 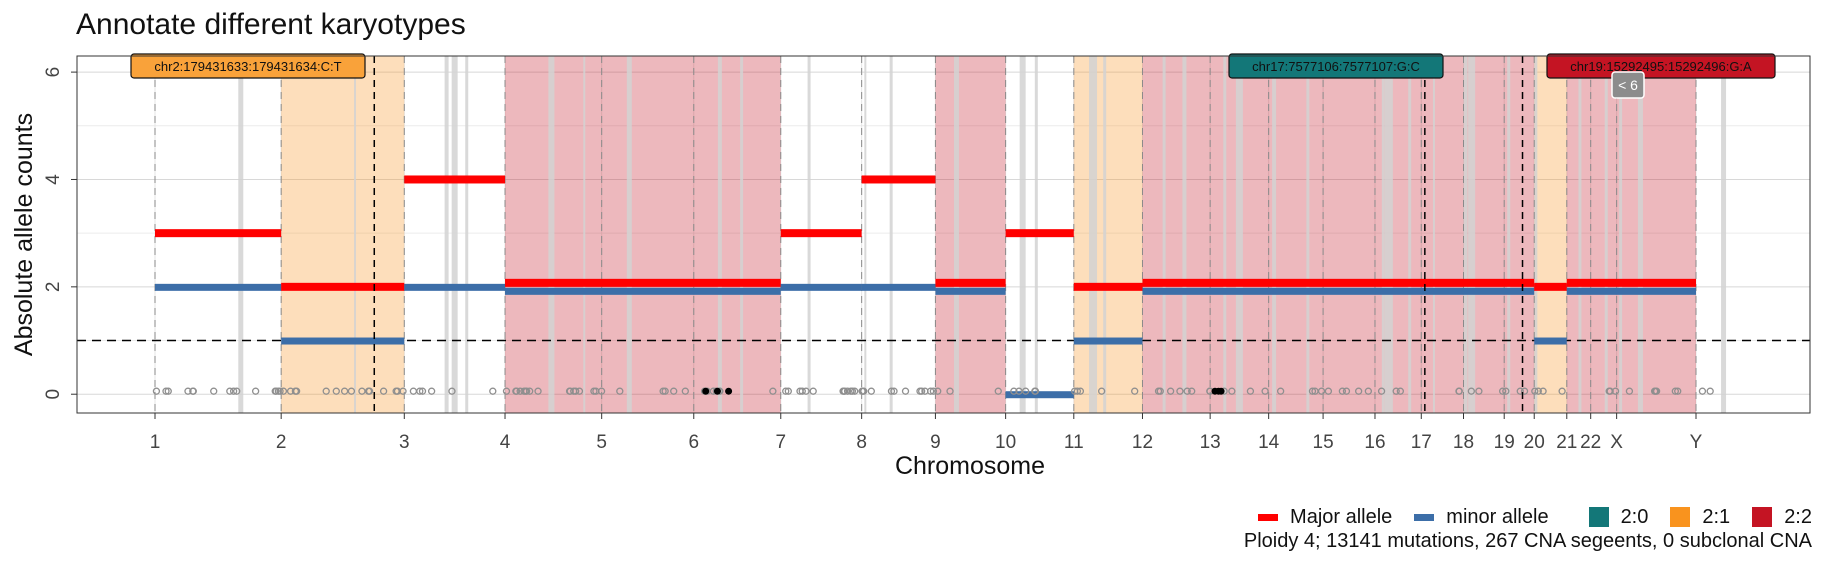 What do you see at coordinates (271, 24) in the screenshot?
I see `chart-title: Annotate different karyotypes` at bounding box center [271, 24].